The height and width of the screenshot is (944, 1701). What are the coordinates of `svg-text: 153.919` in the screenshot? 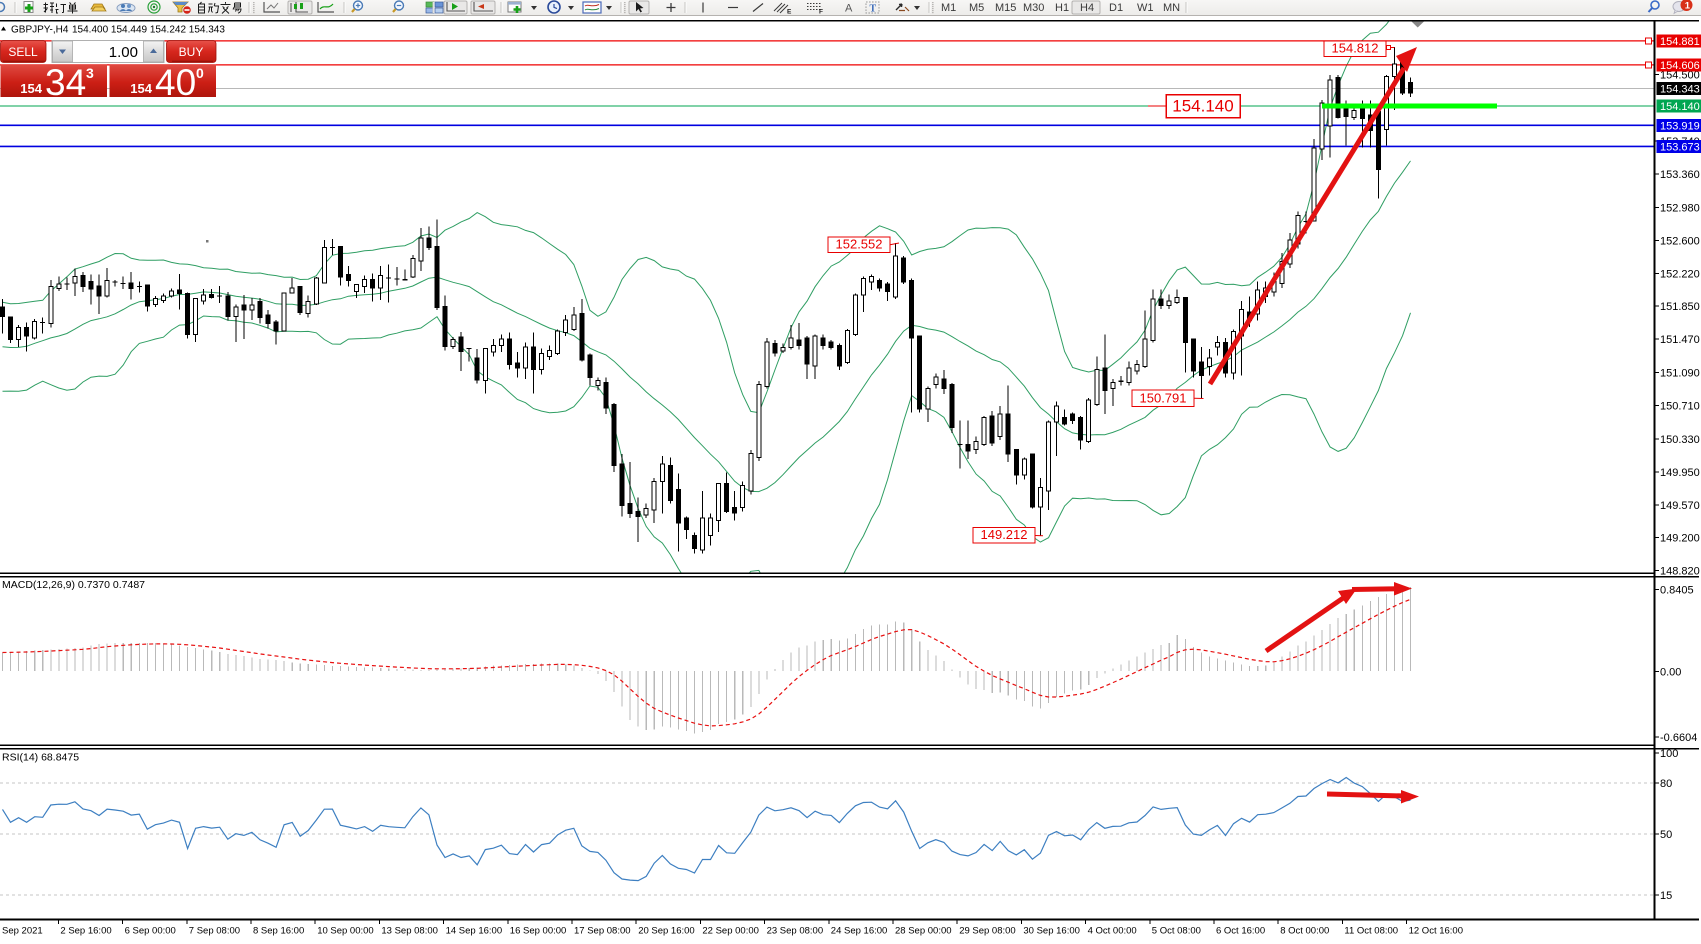 It's located at (1680, 126).